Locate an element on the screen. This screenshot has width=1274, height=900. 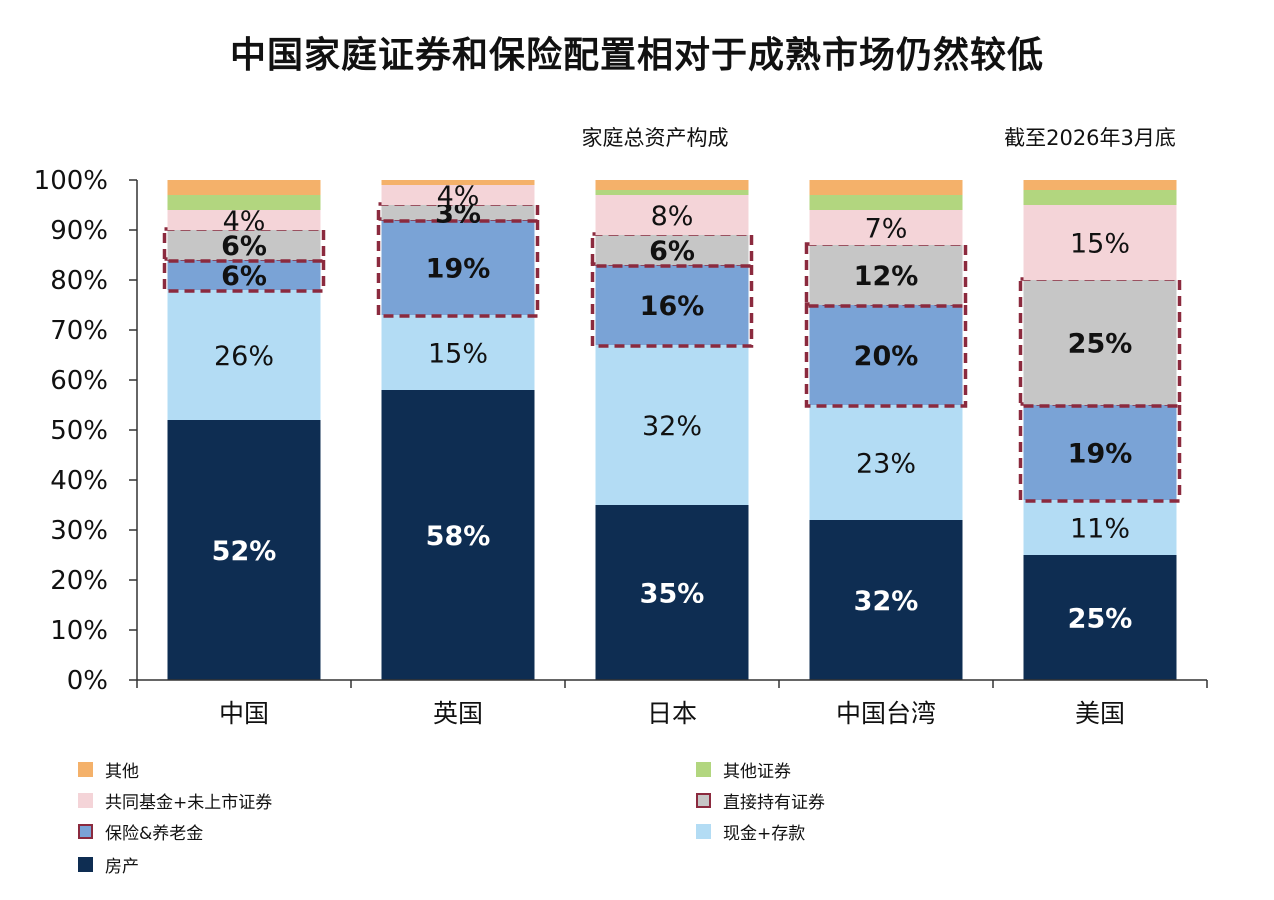
legend-label: 其他 is located at coordinates (122, 772).